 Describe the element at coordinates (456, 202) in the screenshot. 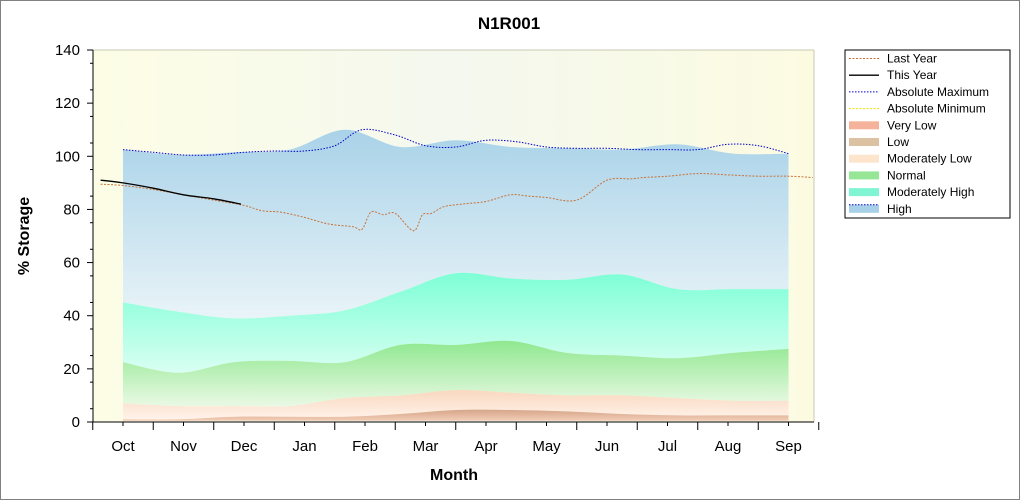

I see `line-last-year` at that location.